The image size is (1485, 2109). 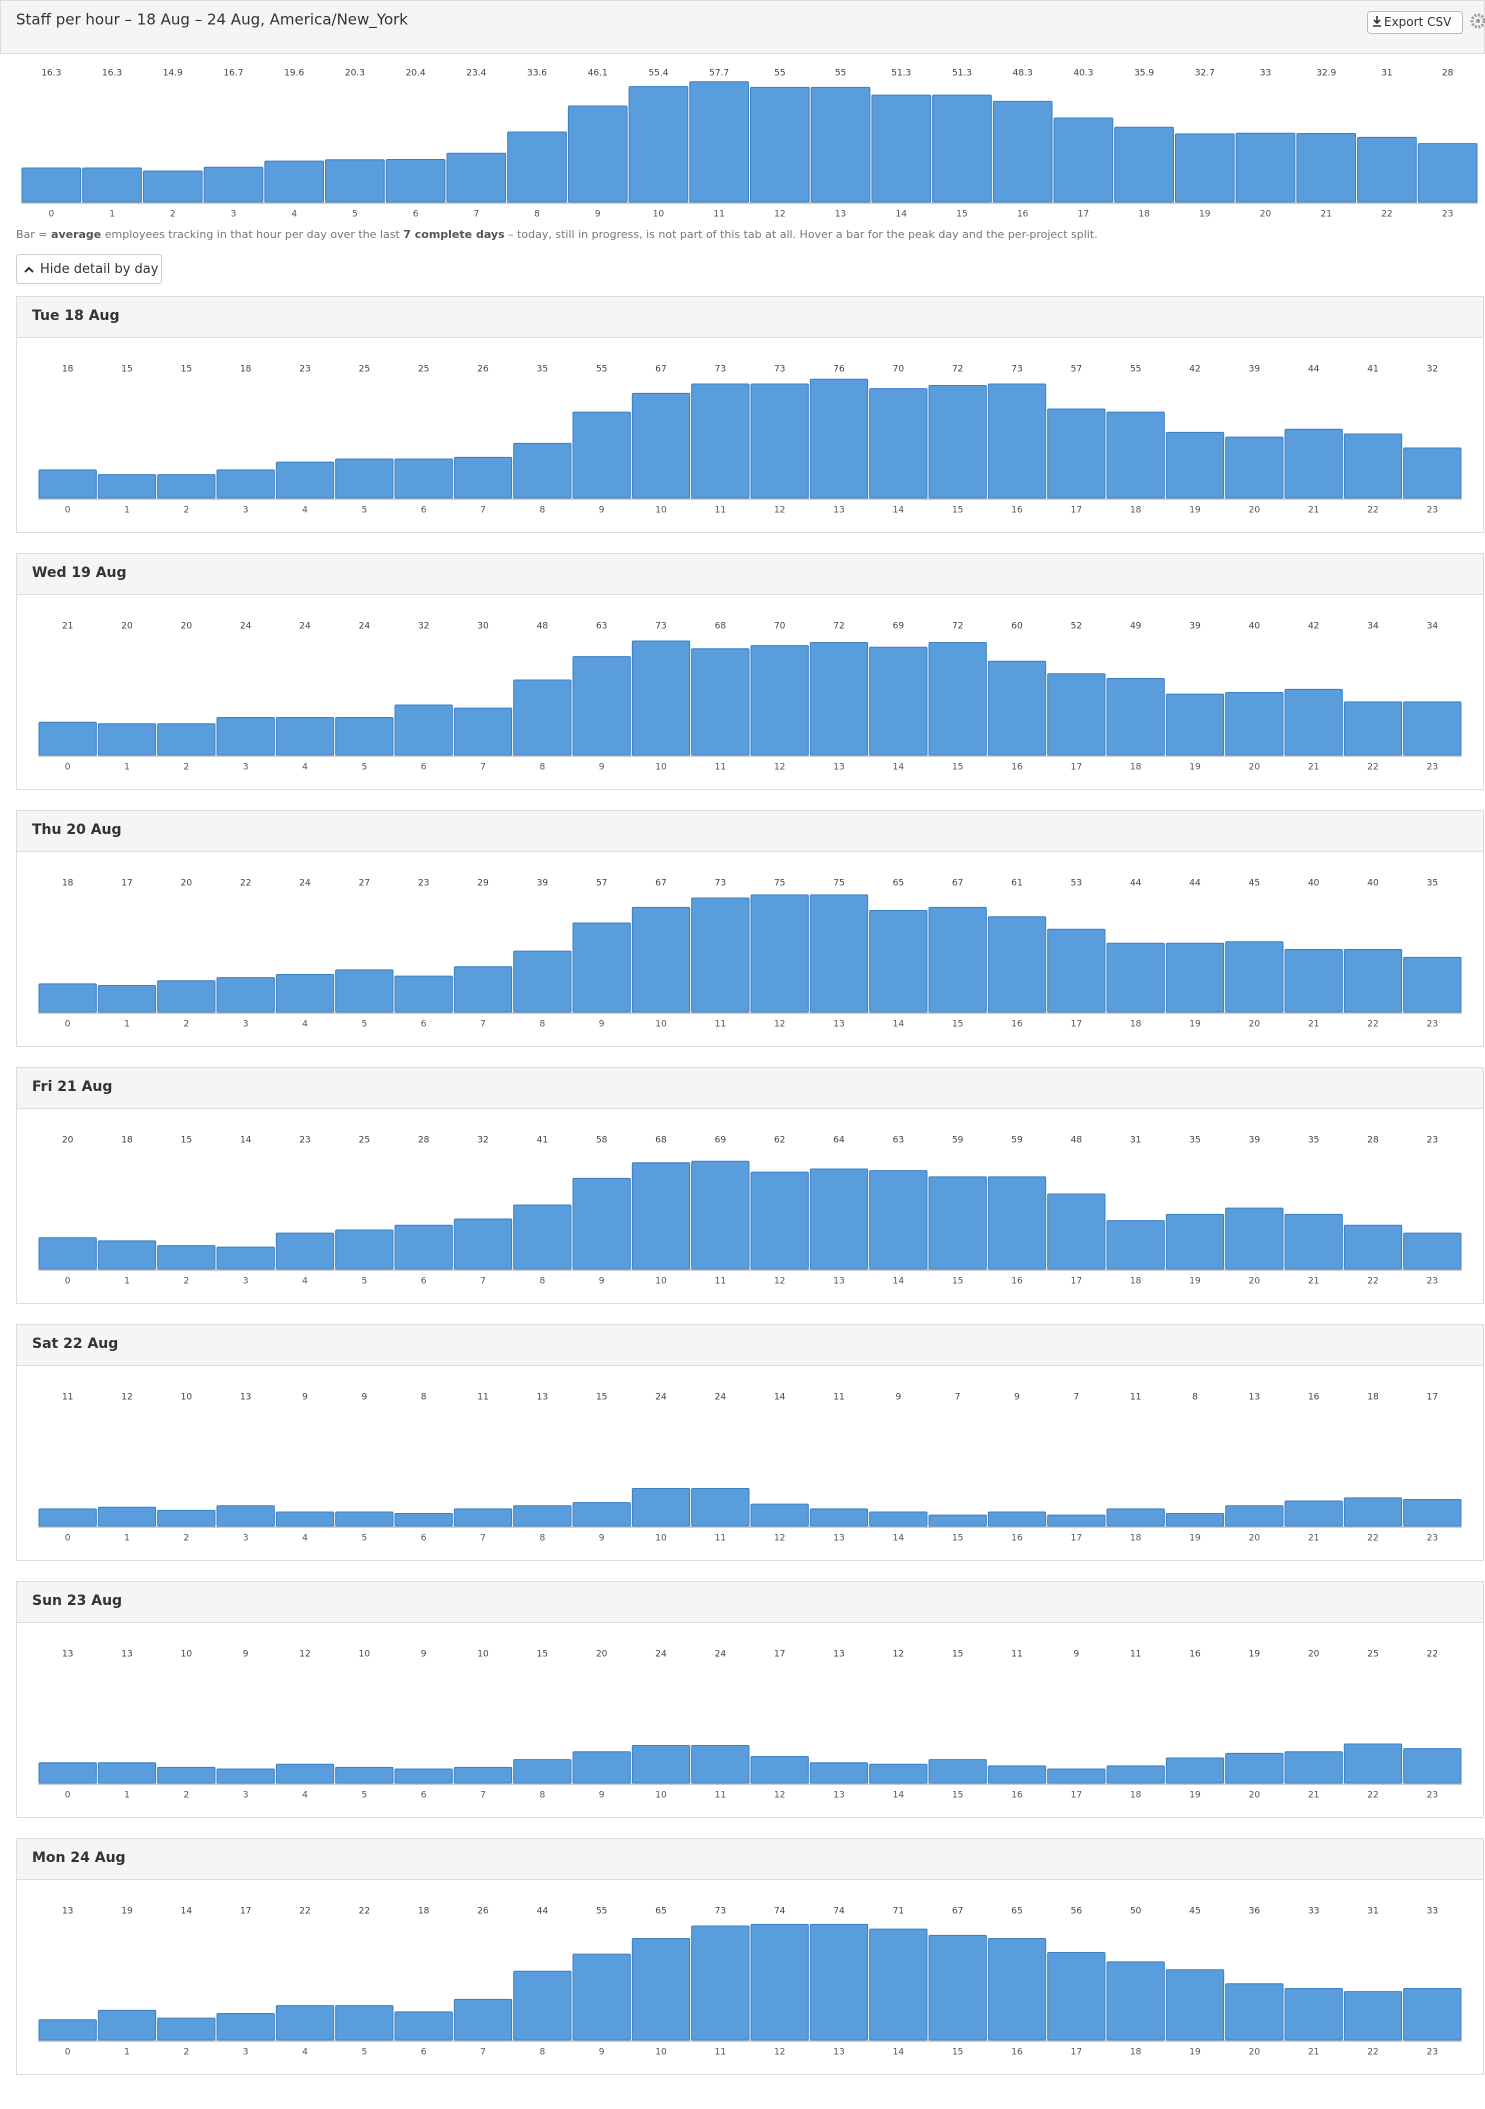 I want to click on value-label: 16, so click(x=1314, y=1398).